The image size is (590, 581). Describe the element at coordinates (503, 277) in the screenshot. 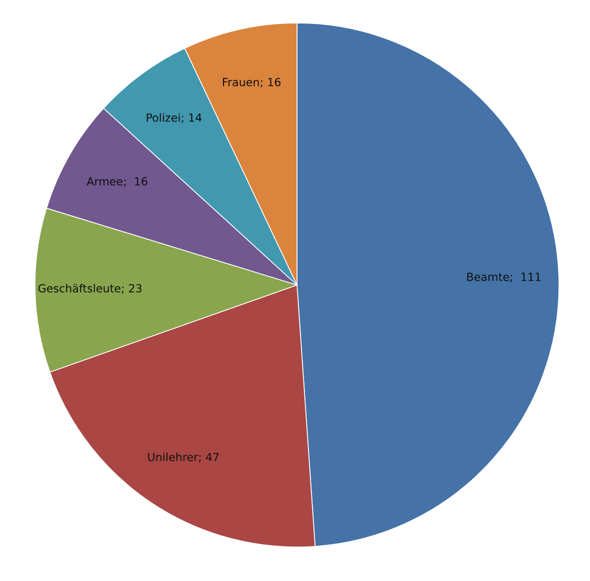

I see `slice-label: Beamte; 111` at that location.